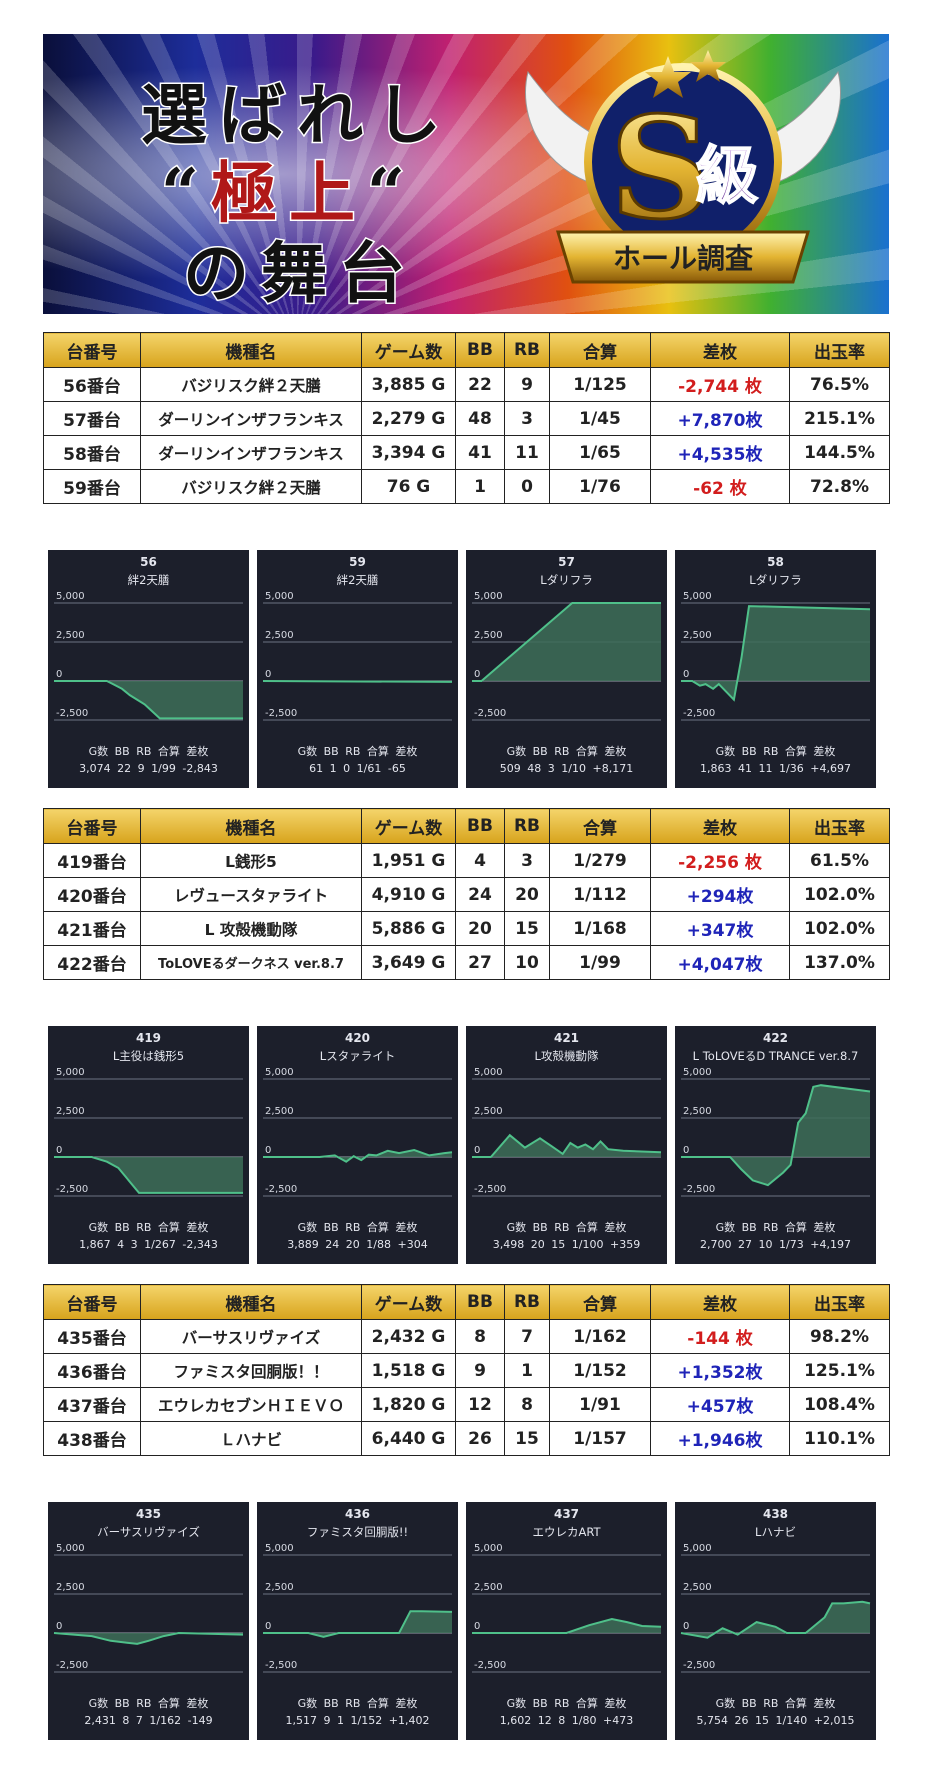  I want to click on chart-machine-name: L主役は銭形5, so click(148, 1056).